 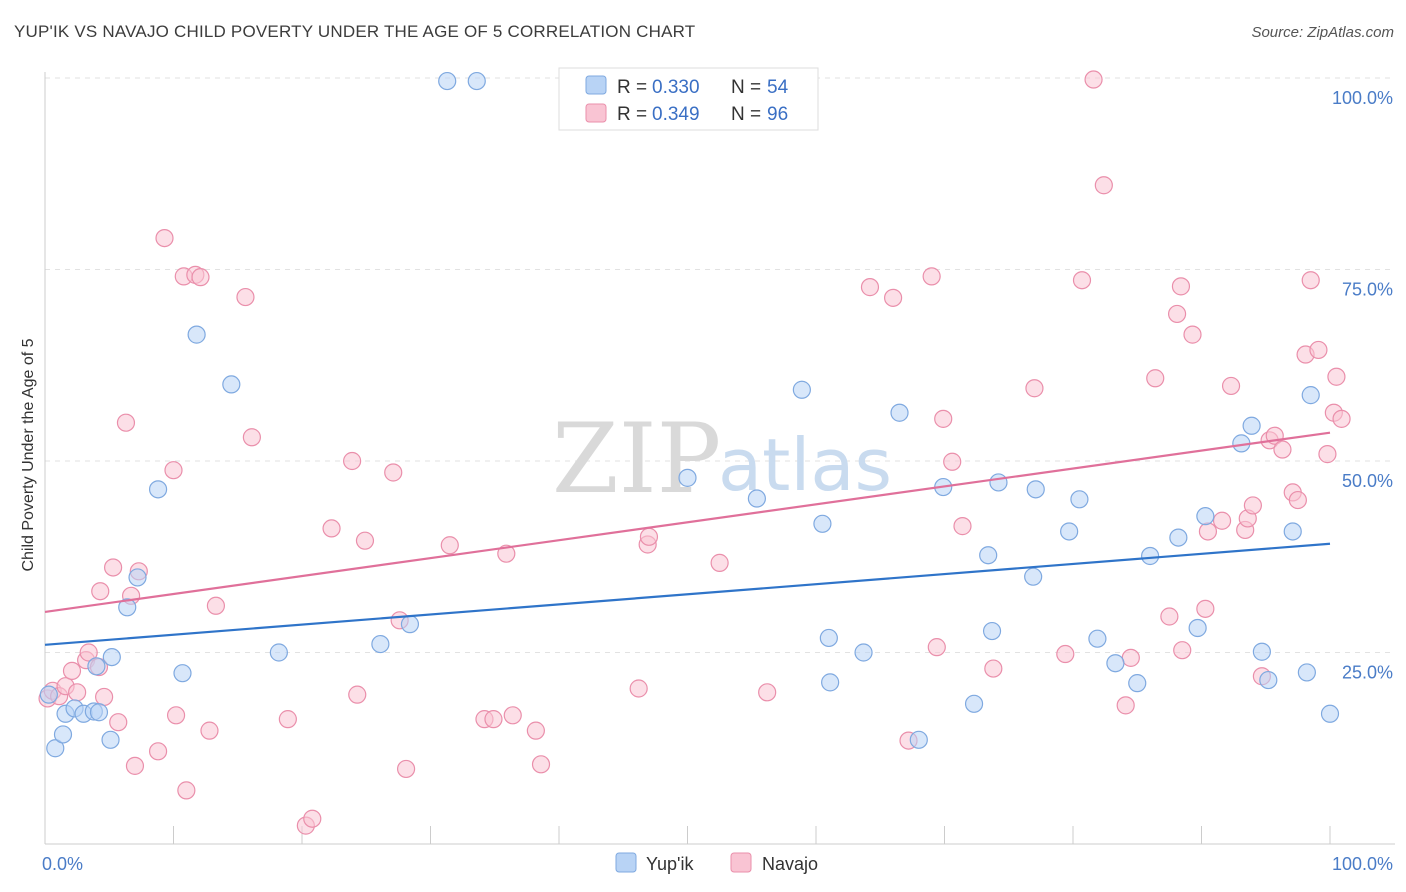 I want to click on legend-swatch-navajo, so click(x=596, y=113).